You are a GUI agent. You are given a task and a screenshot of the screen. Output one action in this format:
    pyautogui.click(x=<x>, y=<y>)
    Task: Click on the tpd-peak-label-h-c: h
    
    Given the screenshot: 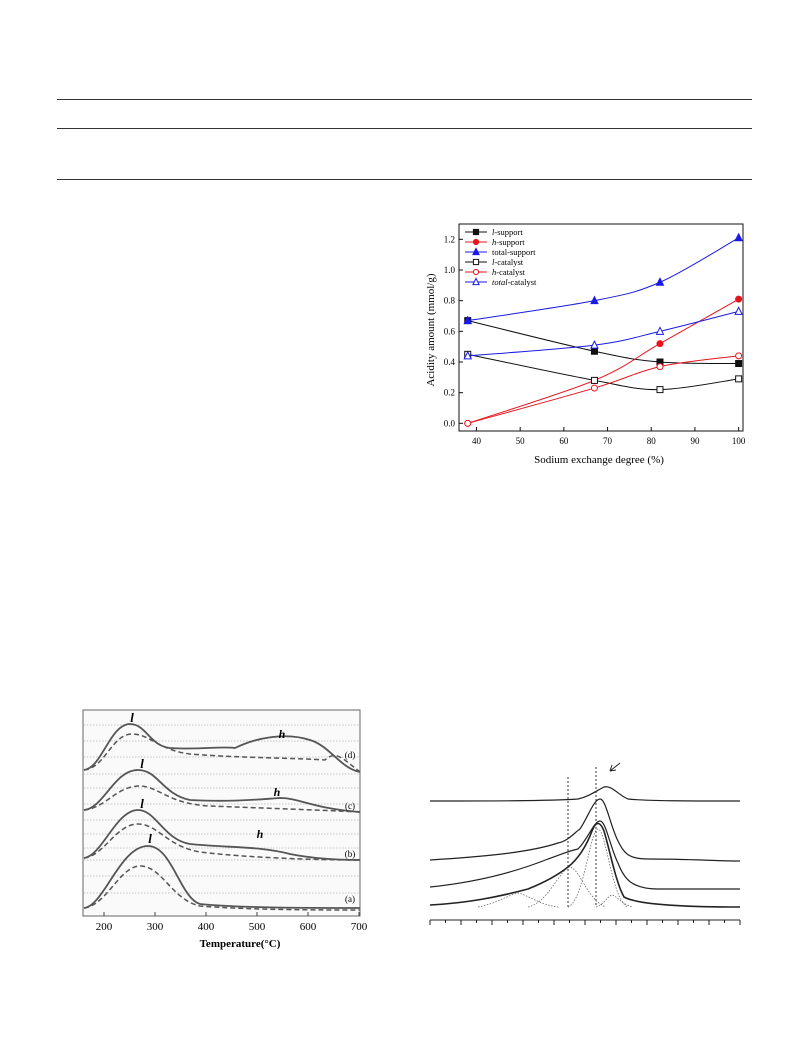 What is the action you would take?
    pyautogui.click(x=277, y=792)
    